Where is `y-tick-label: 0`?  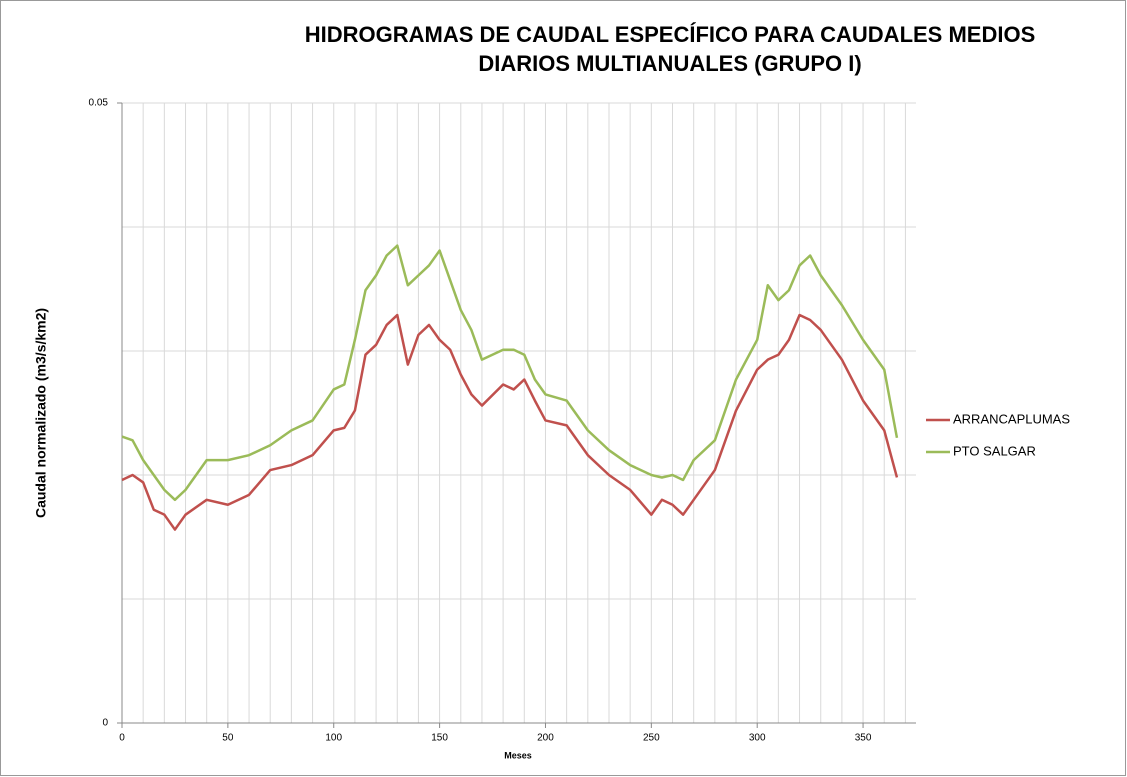 y-tick-label: 0 is located at coordinates (105, 723).